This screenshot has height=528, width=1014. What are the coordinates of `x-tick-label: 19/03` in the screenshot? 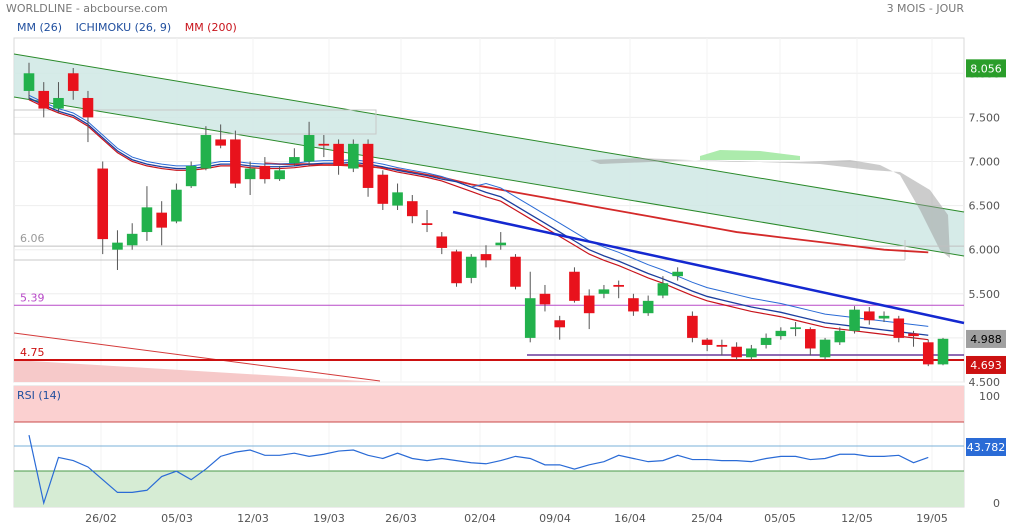 It's located at (329, 518).